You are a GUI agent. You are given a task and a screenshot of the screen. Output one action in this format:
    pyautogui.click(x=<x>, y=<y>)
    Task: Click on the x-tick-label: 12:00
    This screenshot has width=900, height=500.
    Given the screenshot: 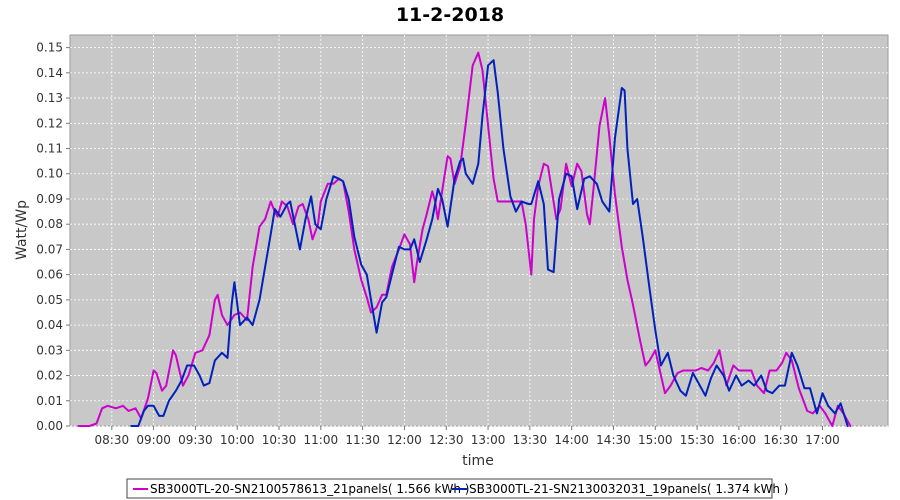 What is the action you would take?
    pyautogui.click(x=404, y=440)
    